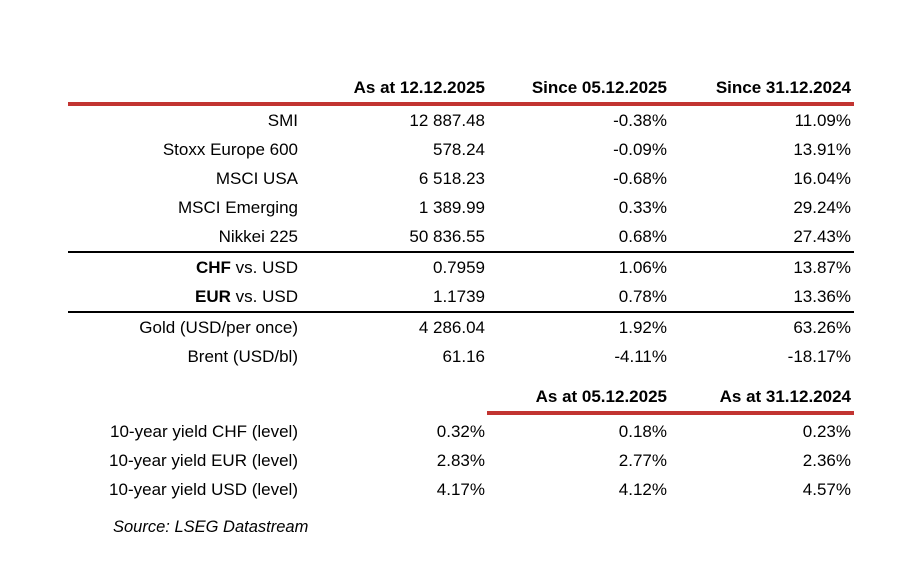 Image resolution: width=923 pixels, height=564 pixels. I want to click on value-week-change: 0.68%, so click(642, 236).